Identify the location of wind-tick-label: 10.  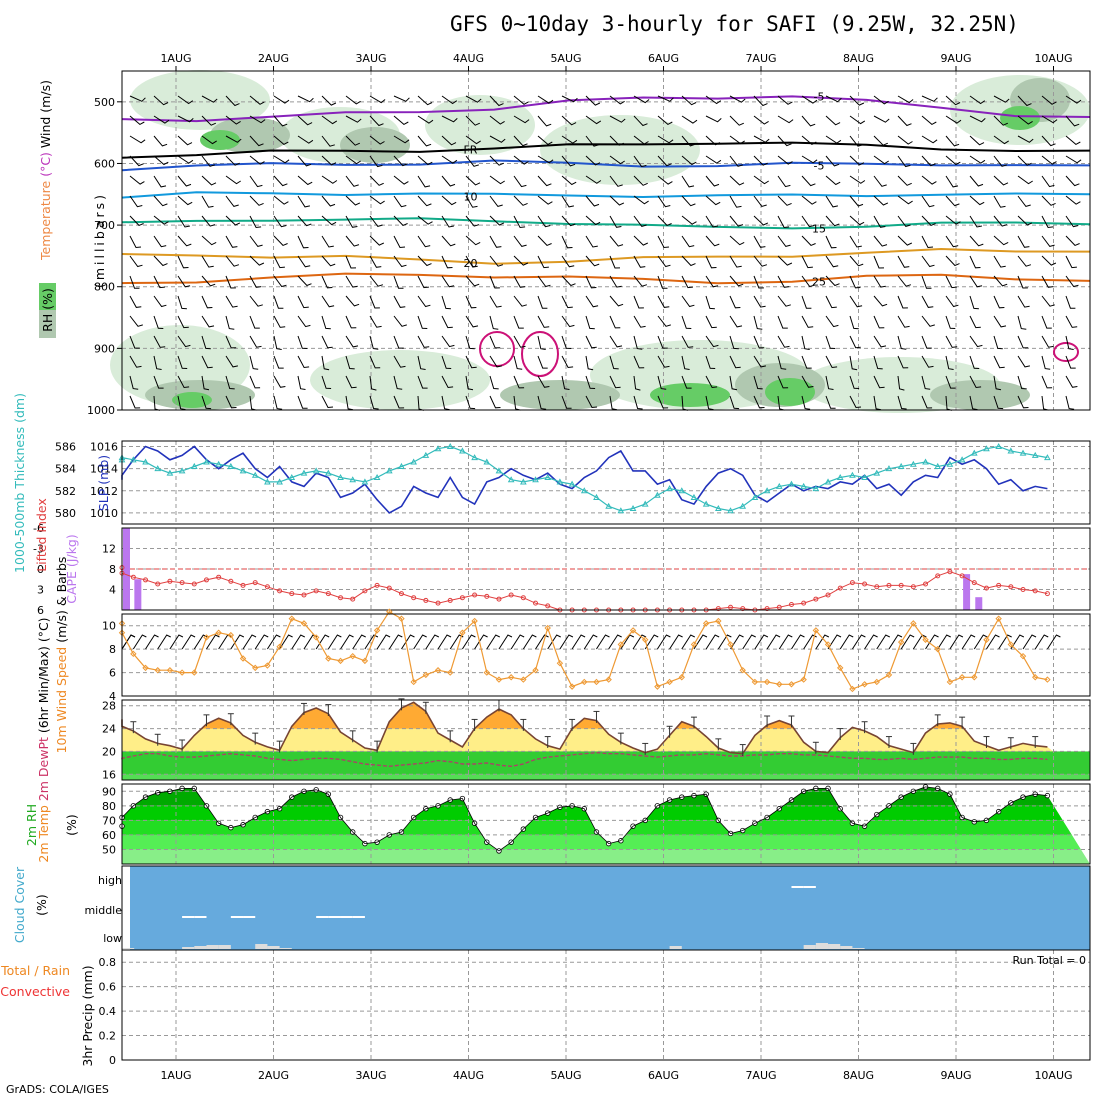
(109, 626).